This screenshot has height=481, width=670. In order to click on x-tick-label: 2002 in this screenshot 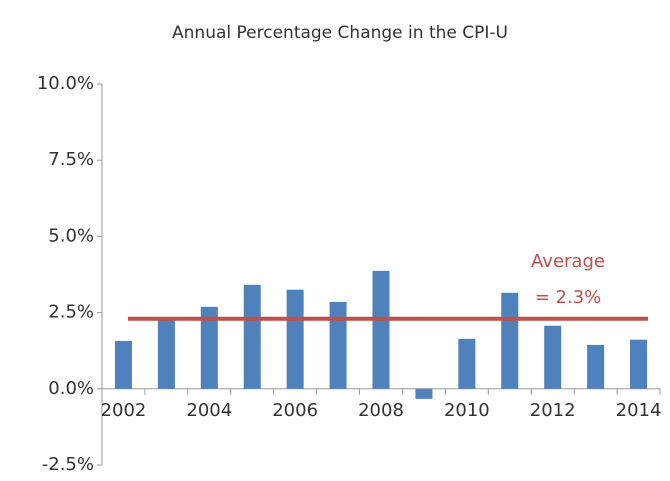, I will do `click(124, 410)`.